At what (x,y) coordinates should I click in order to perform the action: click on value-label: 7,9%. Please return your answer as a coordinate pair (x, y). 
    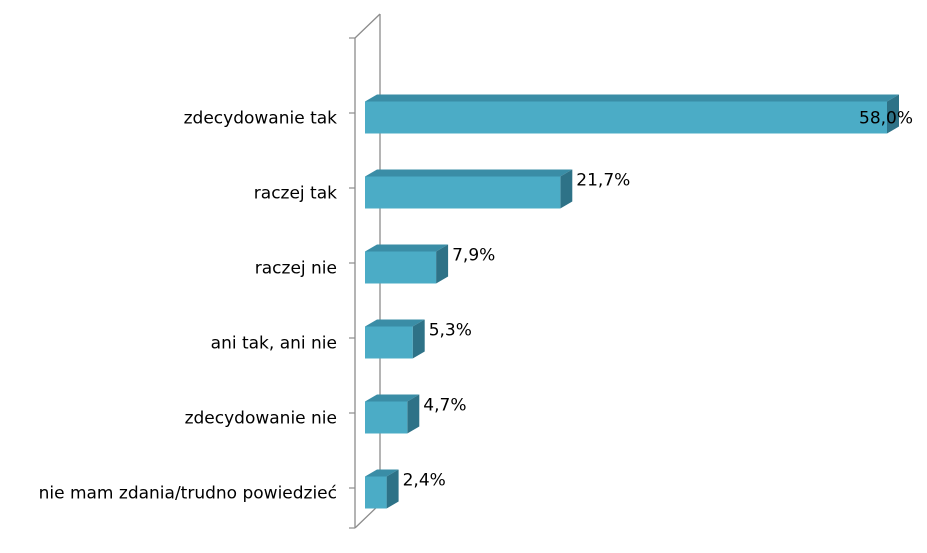
    Looking at the image, I should click on (473, 256).